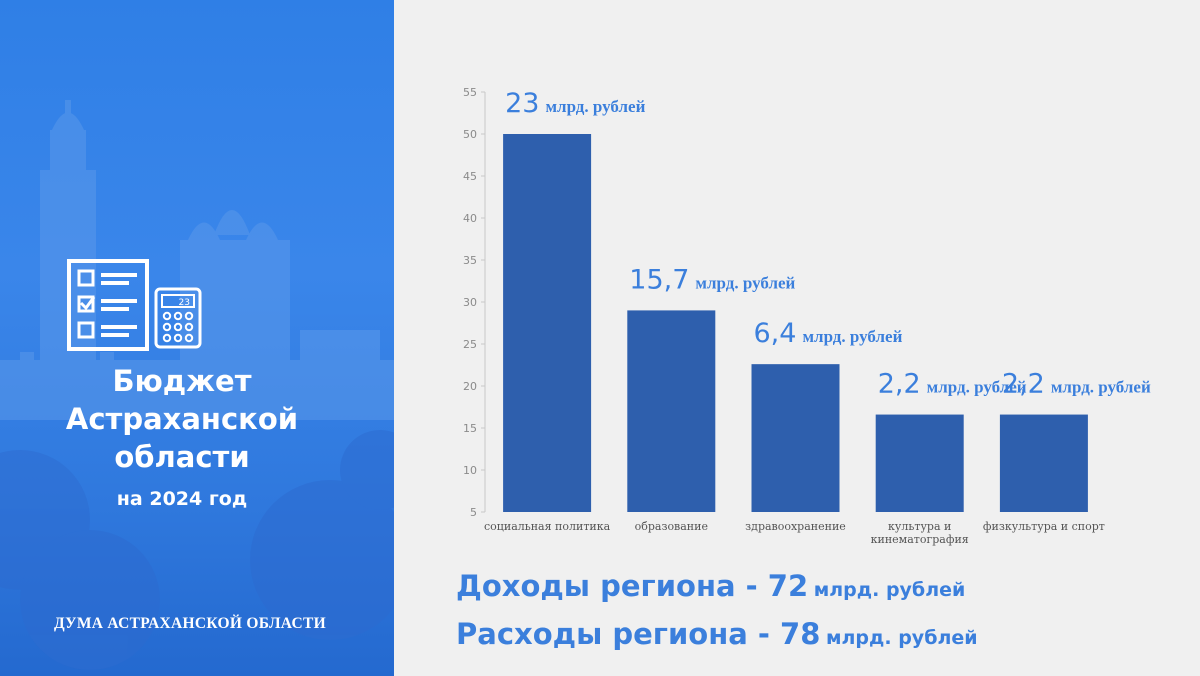 The image size is (1200, 676). I want to click on y-tick-label: 35, so click(470, 260).